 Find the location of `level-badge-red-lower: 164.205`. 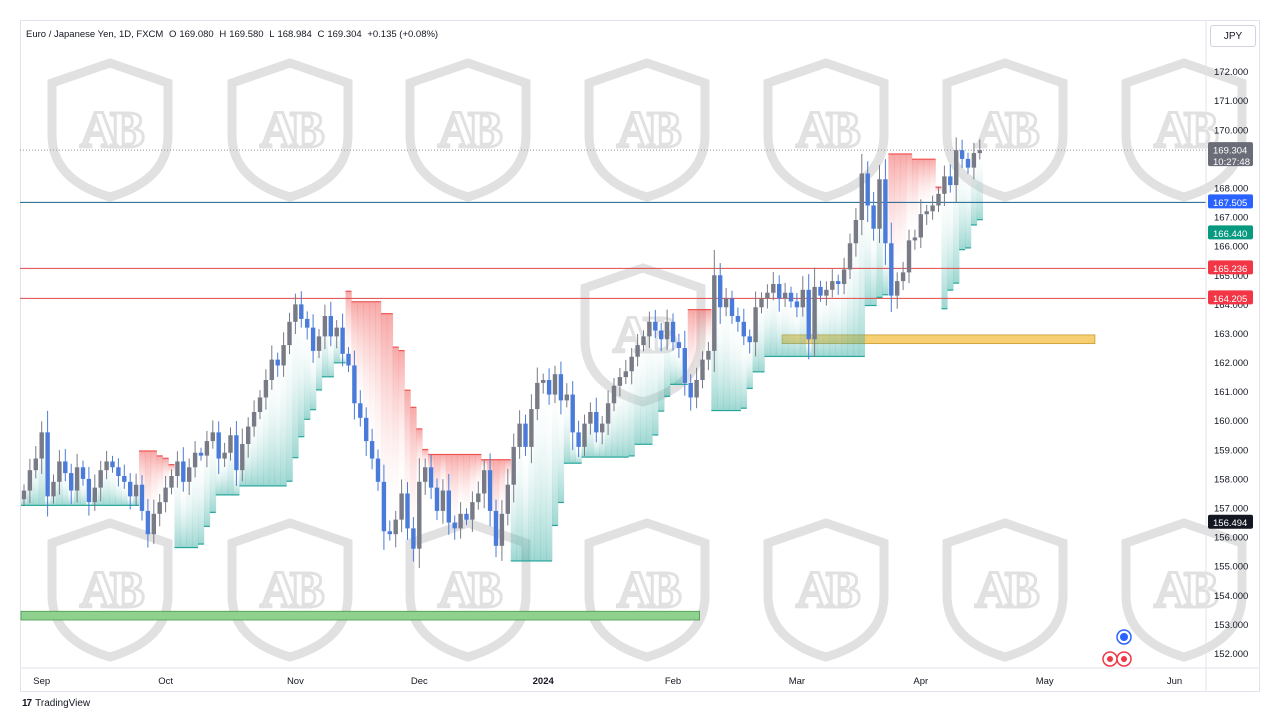

level-badge-red-lower: 164.205 is located at coordinates (1230, 297).